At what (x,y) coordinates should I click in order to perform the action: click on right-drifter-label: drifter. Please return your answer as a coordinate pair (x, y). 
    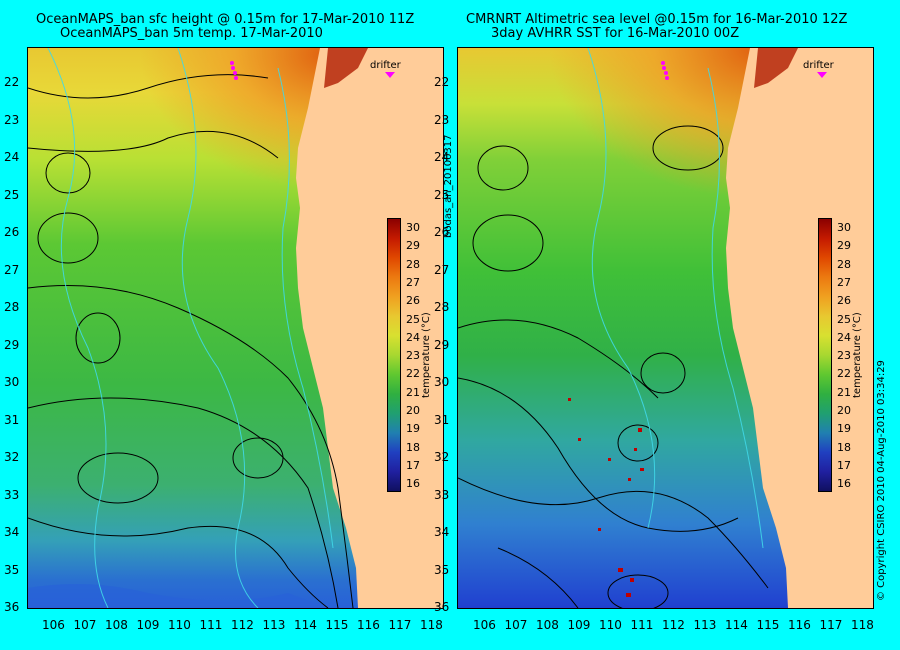
    Looking at the image, I should click on (818, 65).